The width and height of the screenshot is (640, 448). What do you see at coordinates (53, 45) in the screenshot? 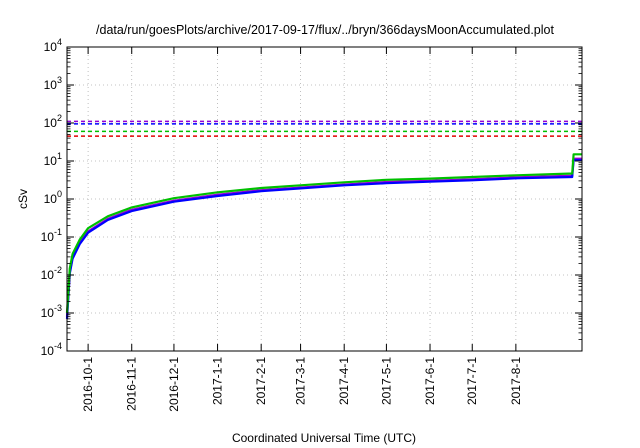
I see `y-tick-label: 10⁴` at bounding box center [53, 45].